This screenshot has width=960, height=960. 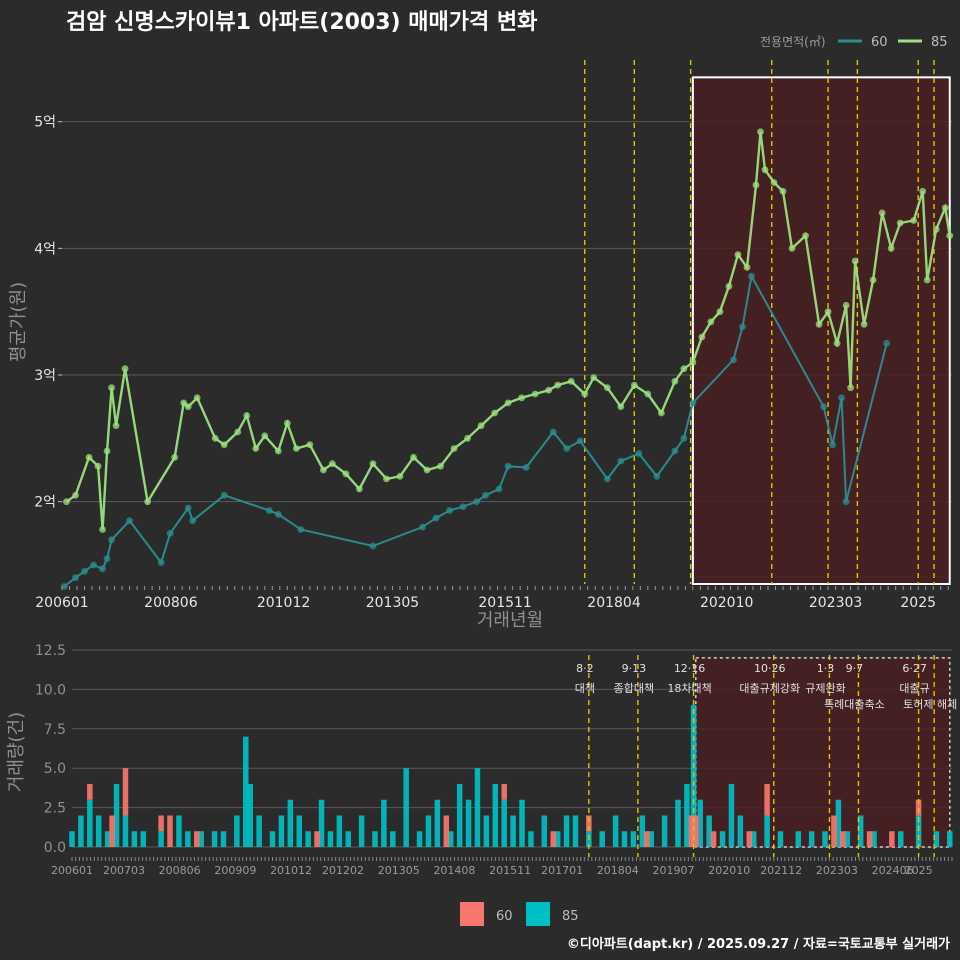 I want to click on event-date-3: 10·26, so click(x=770, y=668).